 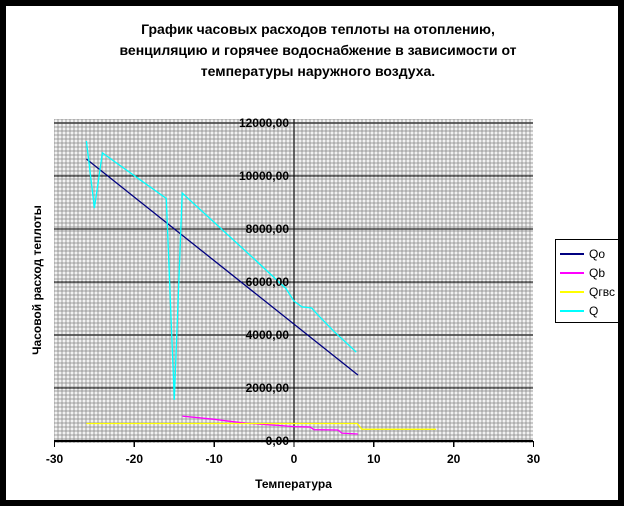 I want to click on y-tick-label: 10000,00, so click(x=264, y=176).